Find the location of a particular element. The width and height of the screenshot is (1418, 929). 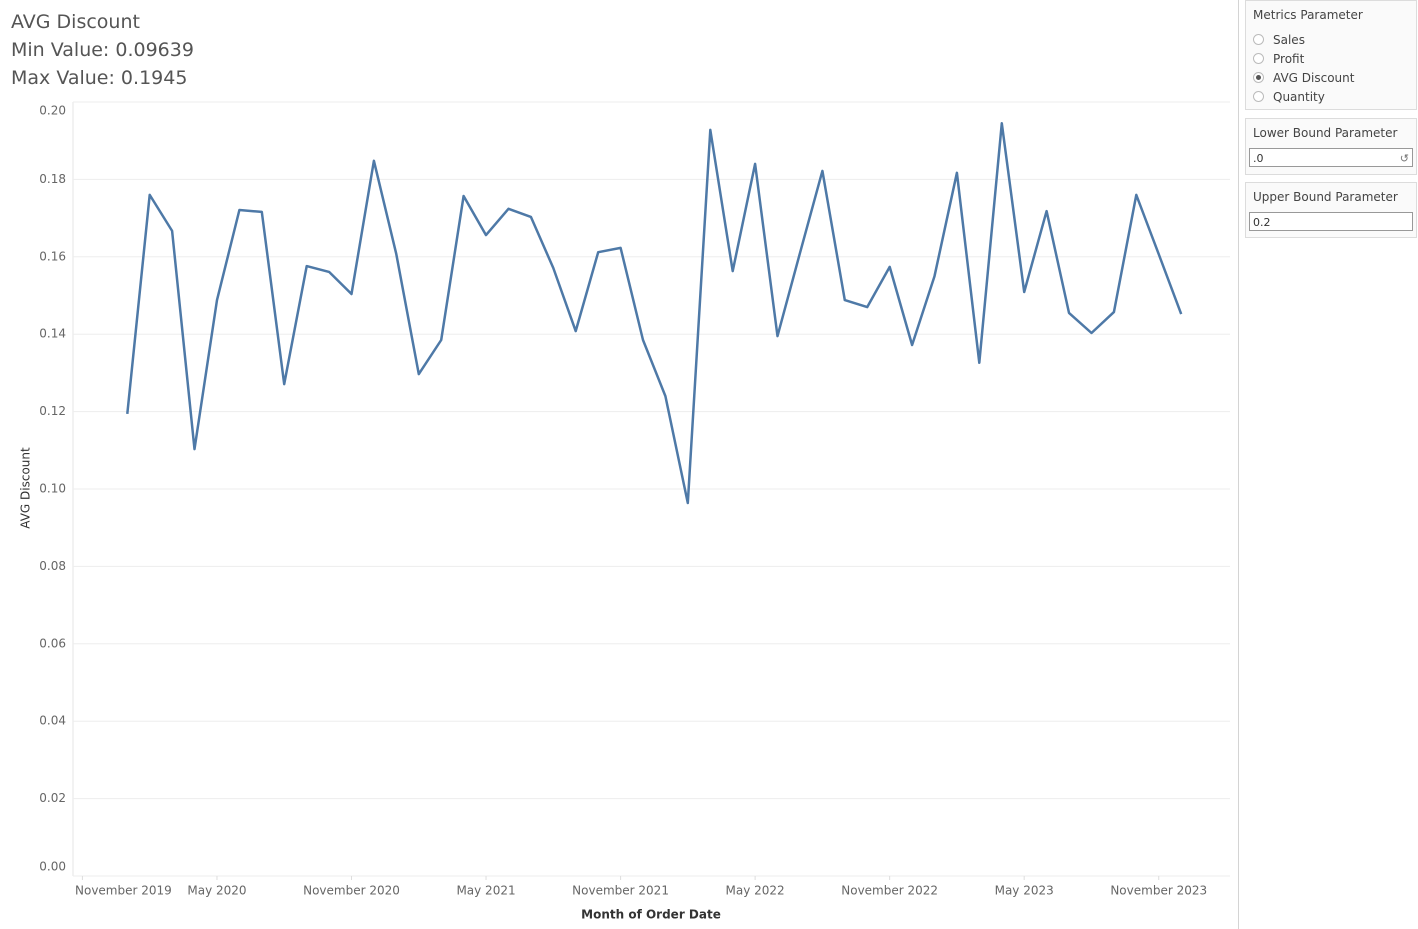

option: AVG Discount is located at coordinates (1334, 77).